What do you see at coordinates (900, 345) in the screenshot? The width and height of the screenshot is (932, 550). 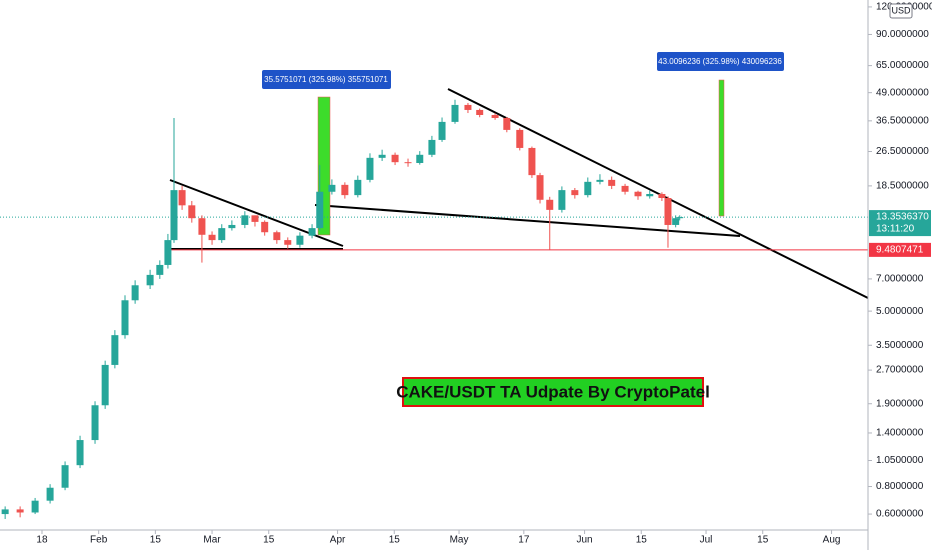 I see `y-tick-label: 3.5000000` at bounding box center [900, 345].